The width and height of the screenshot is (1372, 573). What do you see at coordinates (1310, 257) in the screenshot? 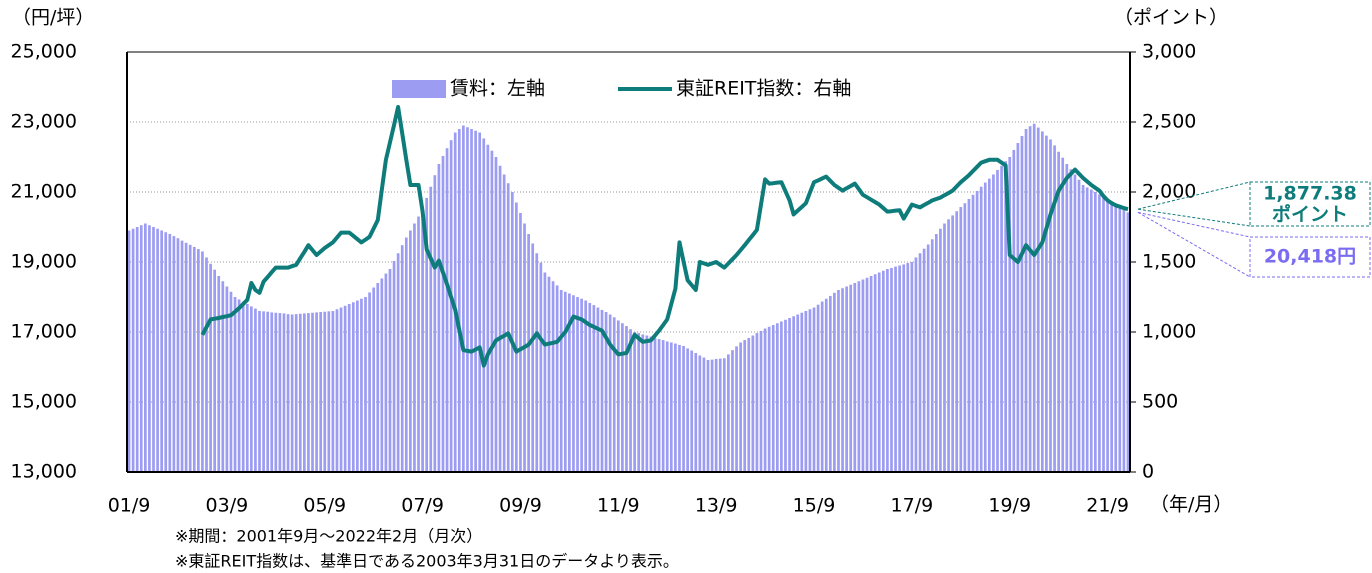
I see `callout-label: 20,418円` at bounding box center [1310, 257].